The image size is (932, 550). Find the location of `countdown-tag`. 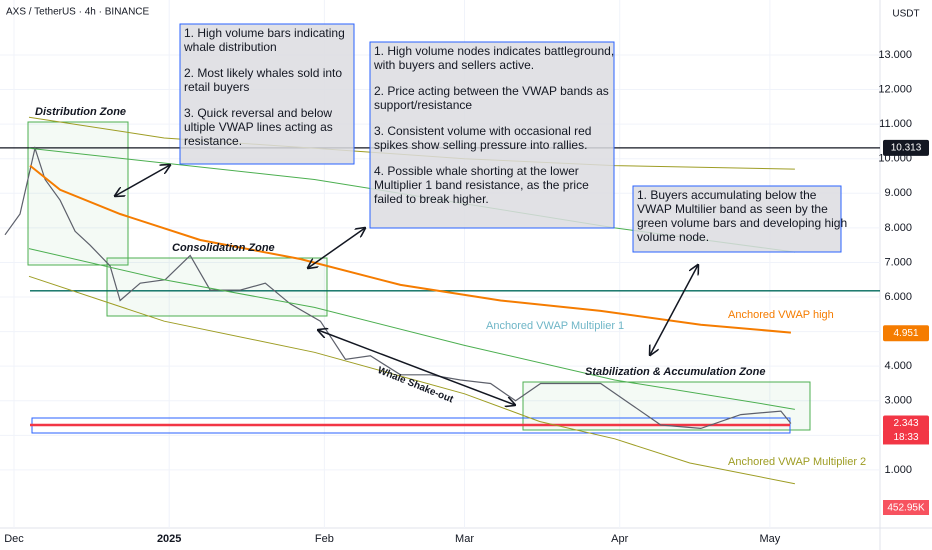

countdown-tag is located at coordinates (906, 437).